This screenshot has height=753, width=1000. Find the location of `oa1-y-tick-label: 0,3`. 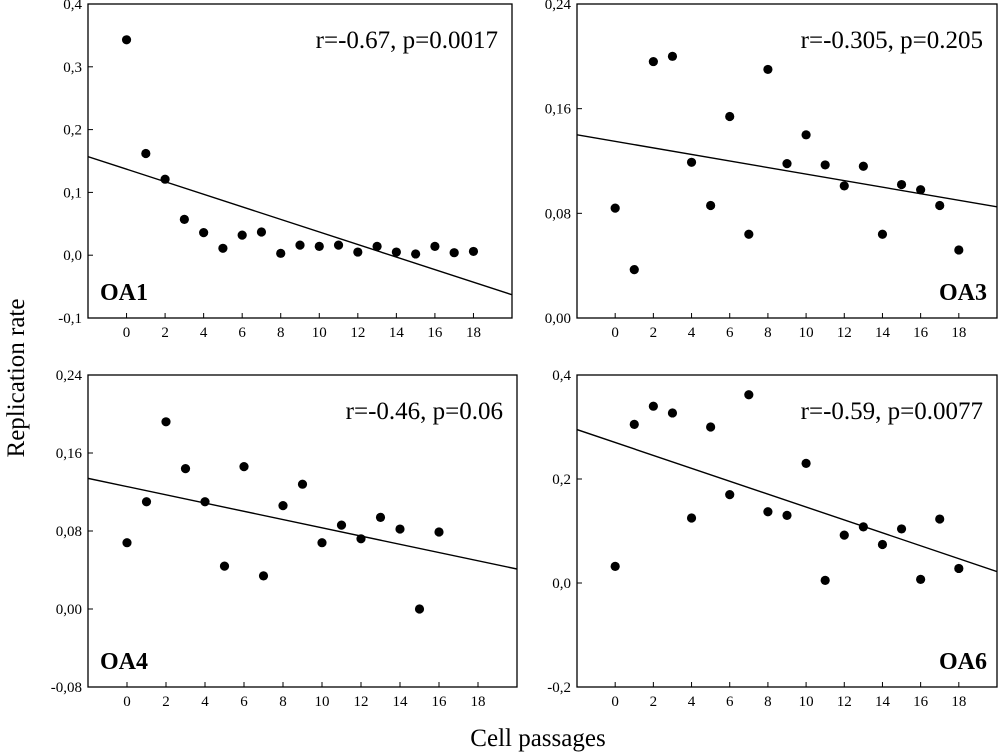

oa1-y-tick-label: 0,3 is located at coordinates (72, 68).